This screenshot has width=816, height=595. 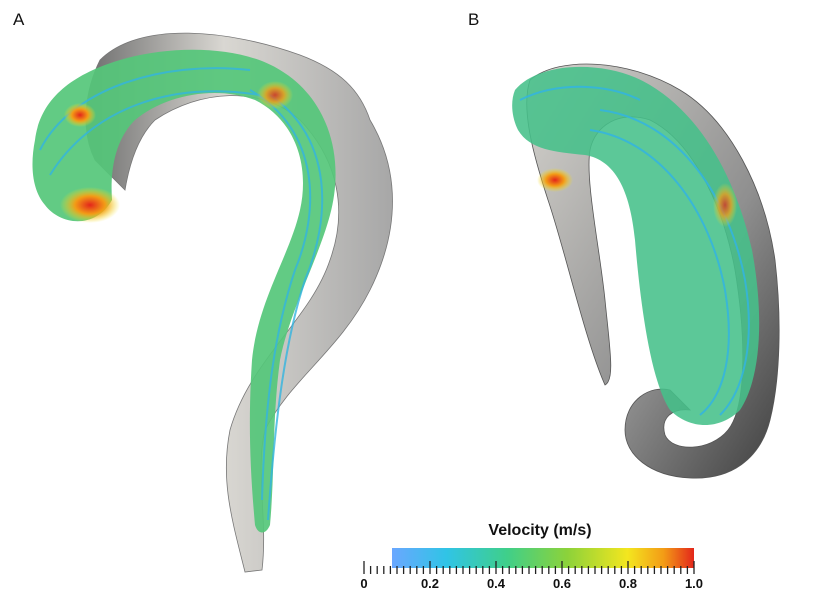 What do you see at coordinates (694, 583) in the screenshot?
I see `legend-tick-label: 1.0` at bounding box center [694, 583].